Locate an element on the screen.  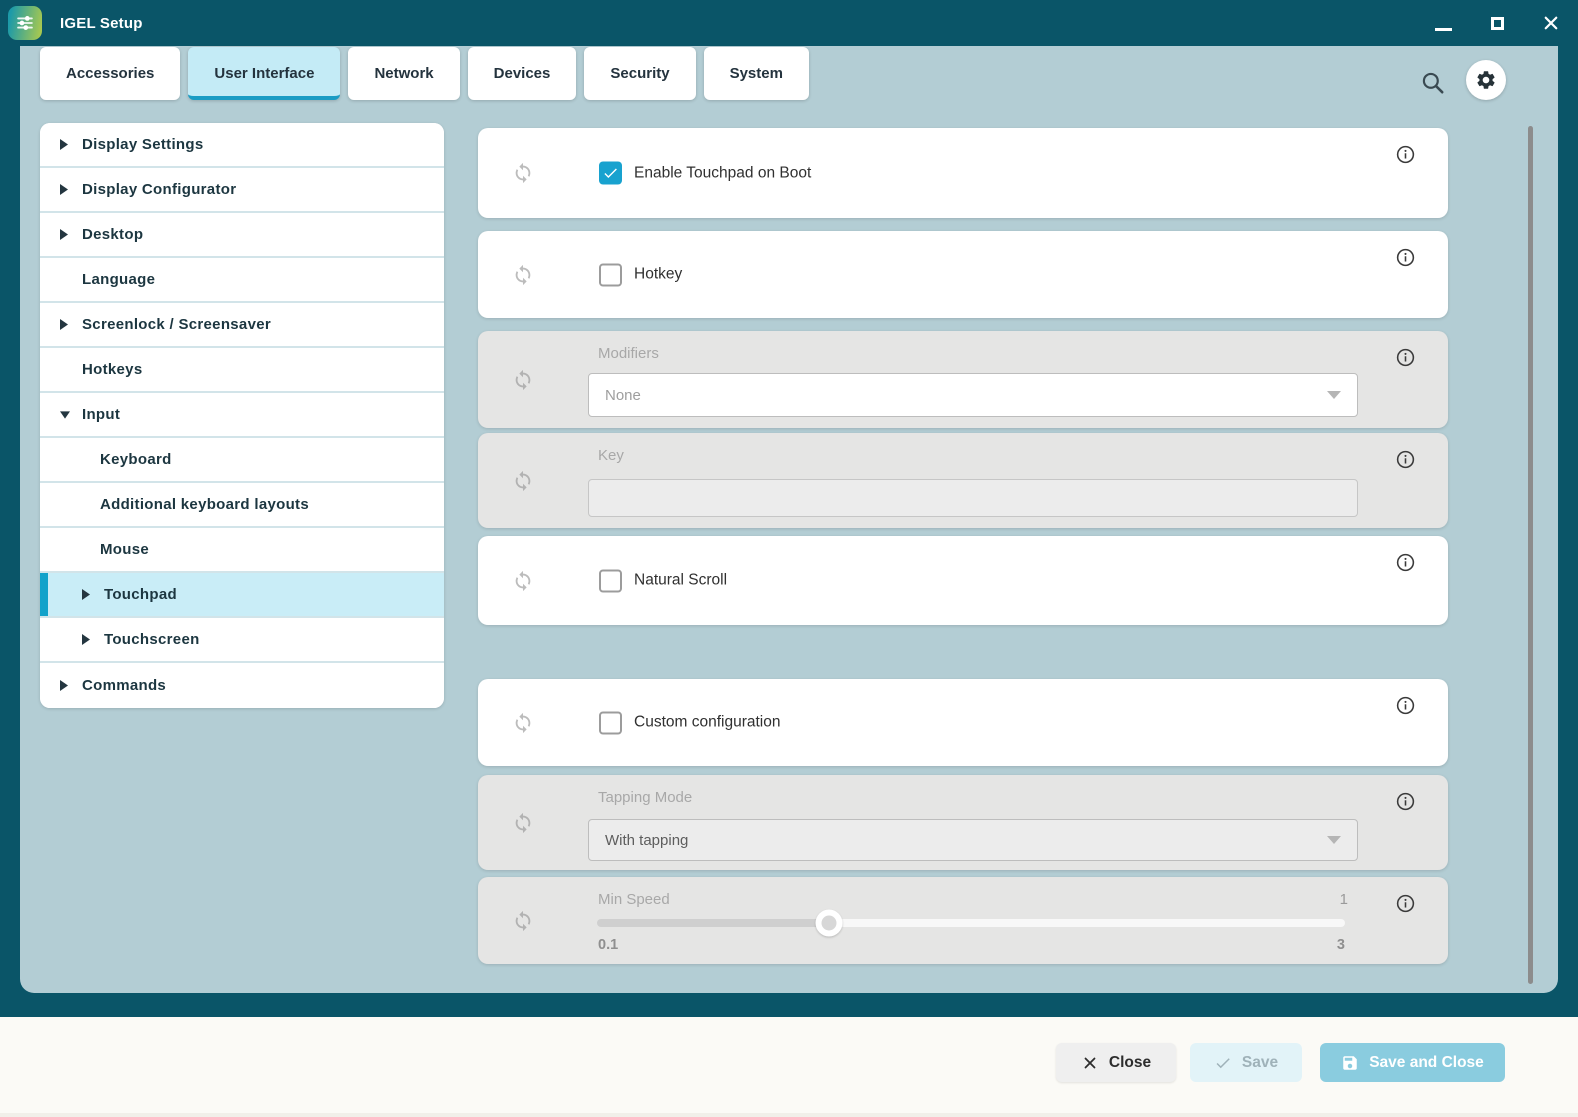
save-and-close-button: Save and Close is located at coordinates (1412, 1062).